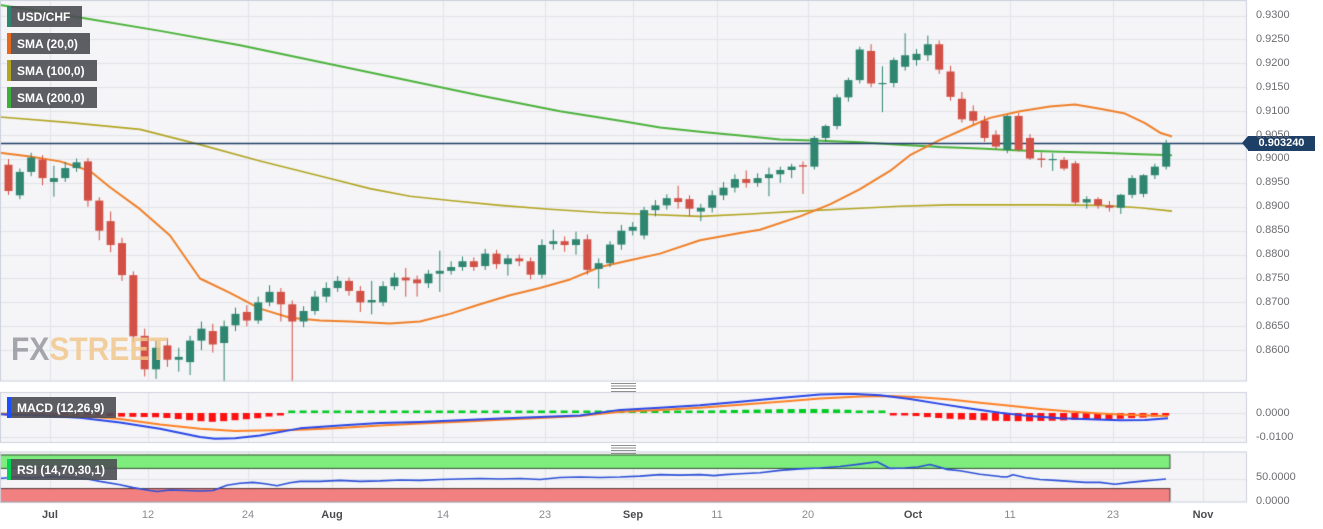 The image size is (1323, 529). I want to click on price-tick-label: 0.8700, so click(1273, 301).